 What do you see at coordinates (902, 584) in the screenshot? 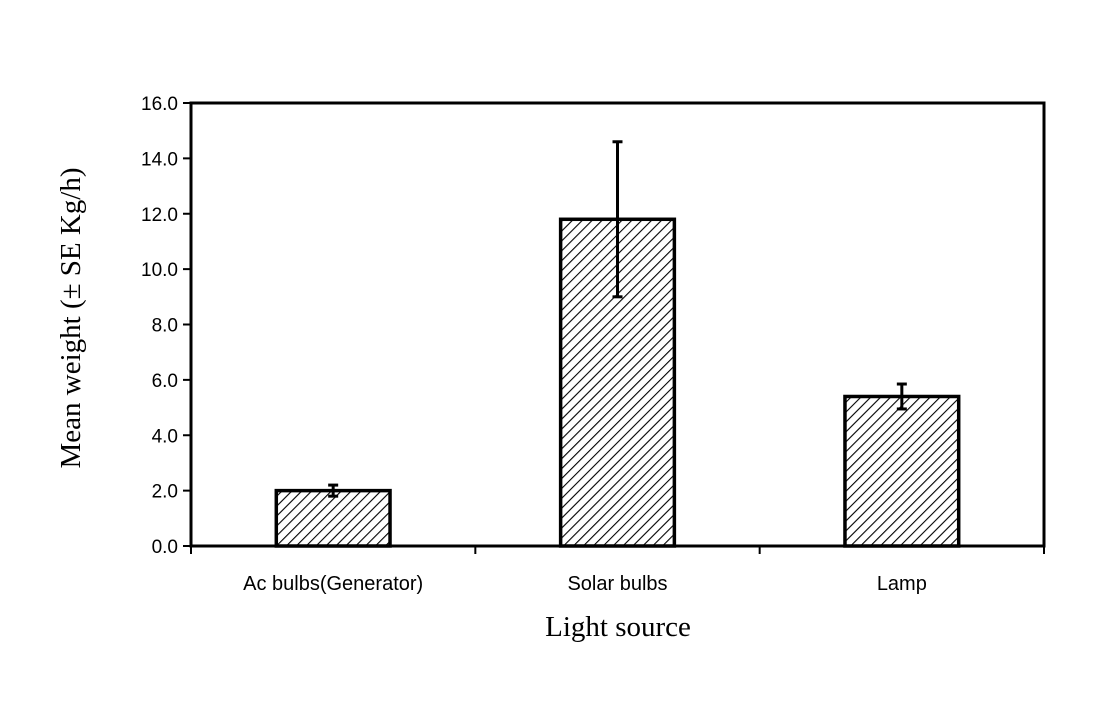
I see `category-label: Lamp` at bounding box center [902, 584].